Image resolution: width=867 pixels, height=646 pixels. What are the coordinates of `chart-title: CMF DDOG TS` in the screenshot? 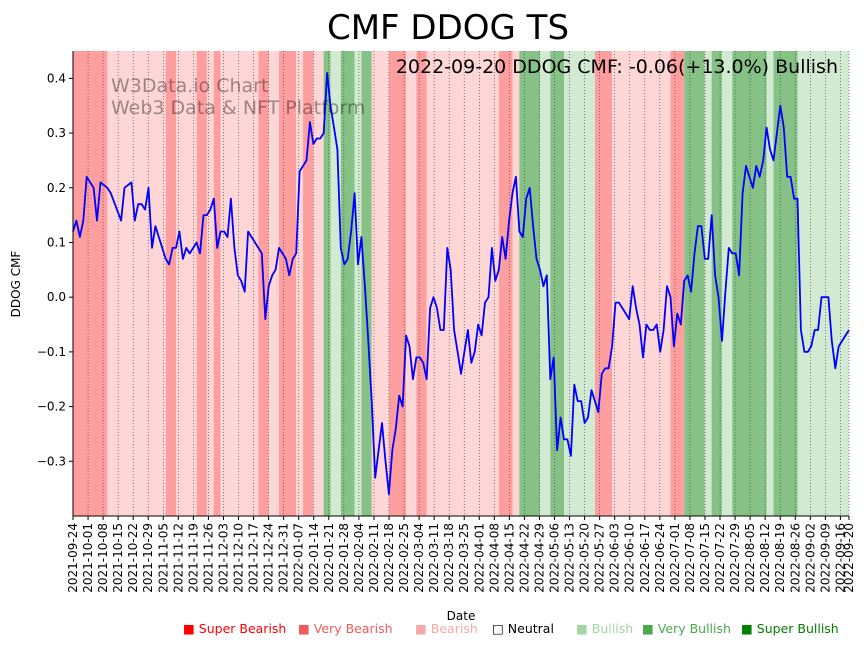 It's located at (448, 28).